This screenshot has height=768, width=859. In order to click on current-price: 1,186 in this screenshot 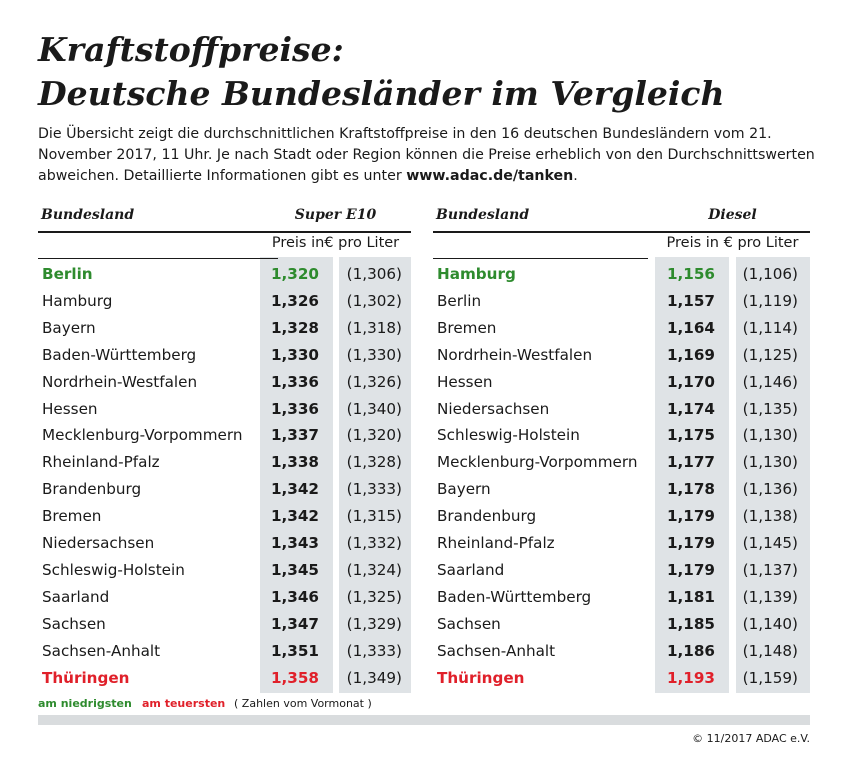, I will do `click(690, 650)`.